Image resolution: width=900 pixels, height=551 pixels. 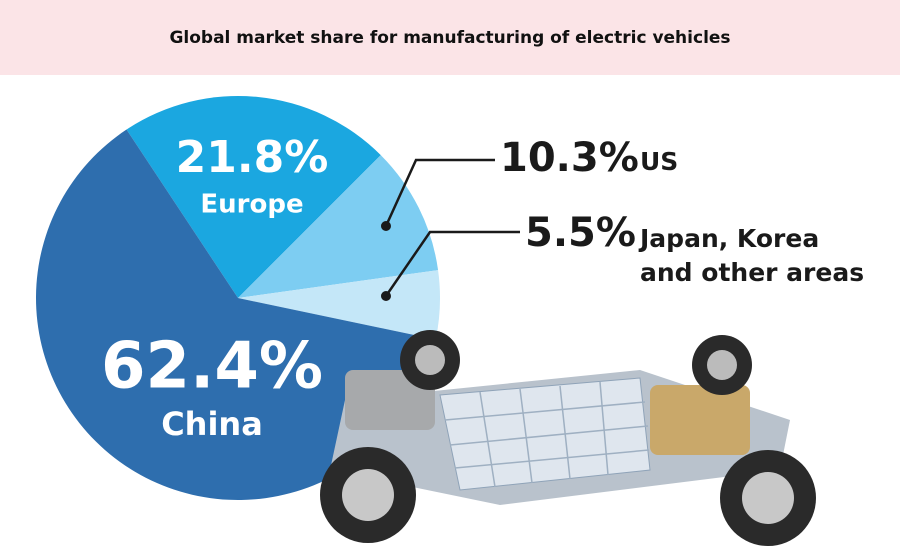 What do you see at coordinates (390, 400) in the screenshot?
I see `front-motor` at bounding box center [390, 400].